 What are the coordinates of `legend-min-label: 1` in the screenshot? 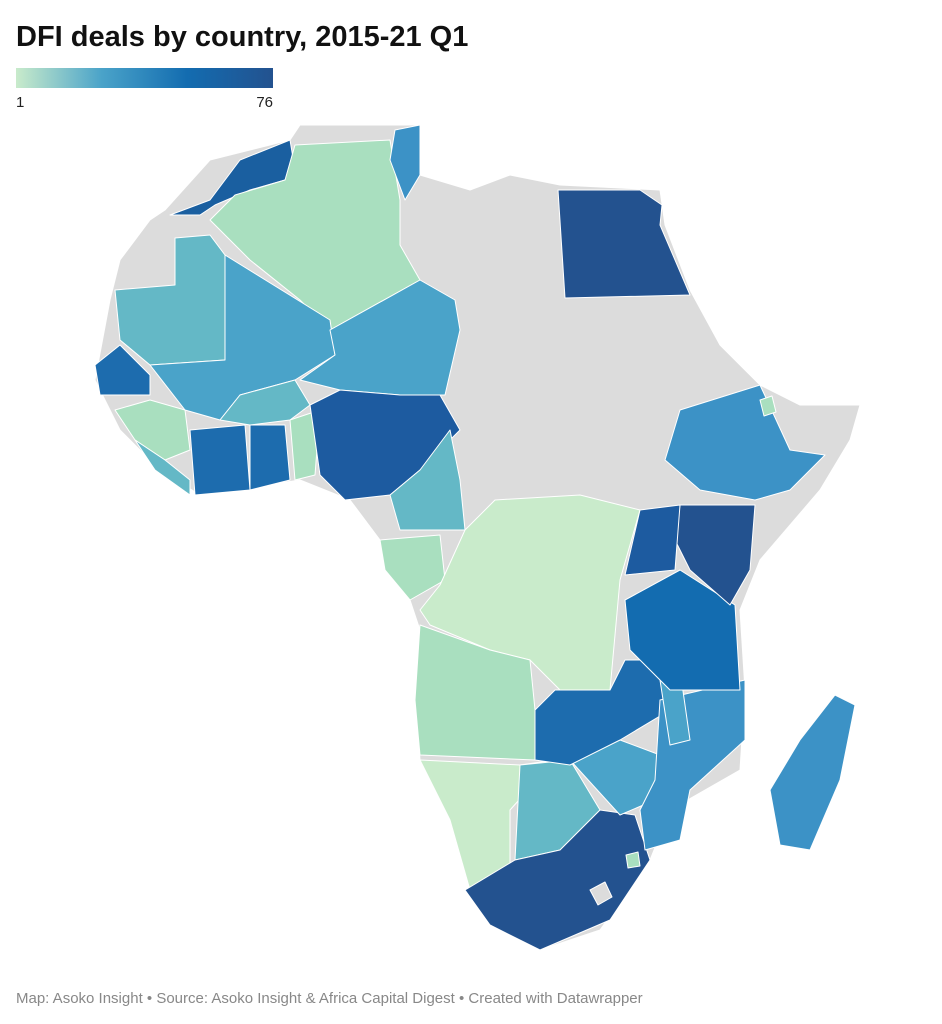 It's located at (20, 102).